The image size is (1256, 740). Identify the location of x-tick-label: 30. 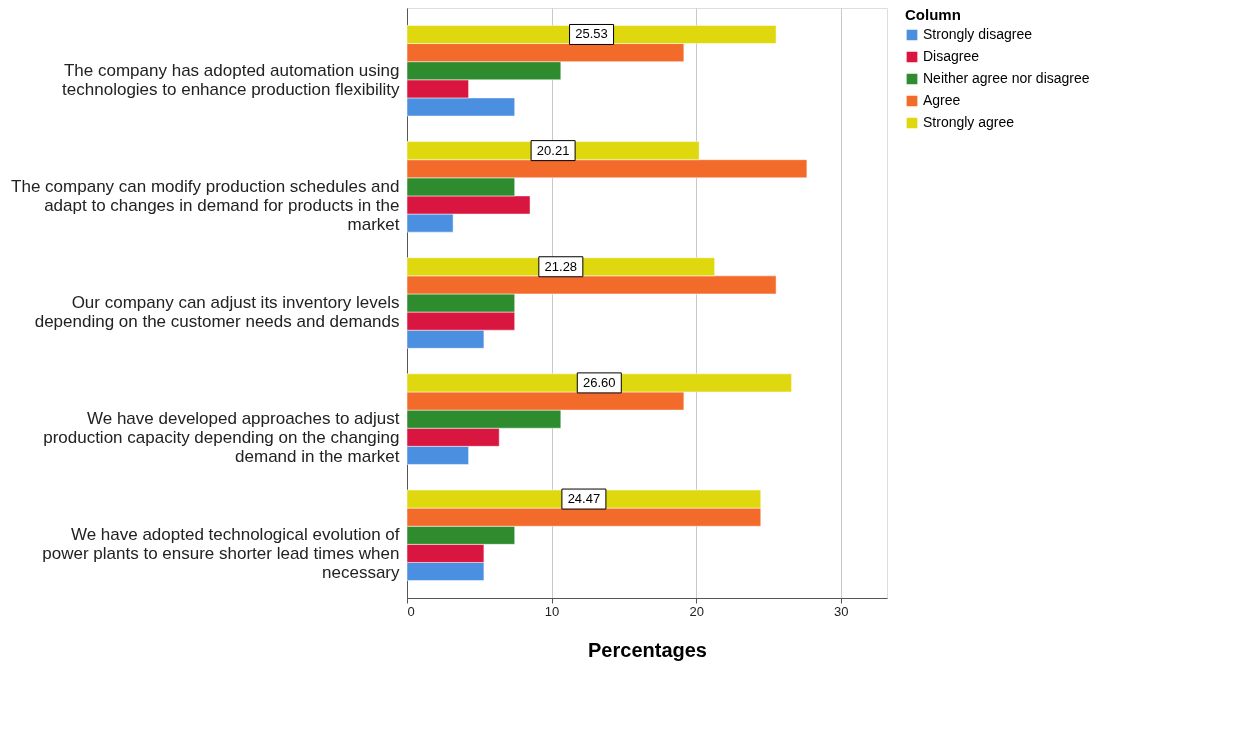
(841, 611).